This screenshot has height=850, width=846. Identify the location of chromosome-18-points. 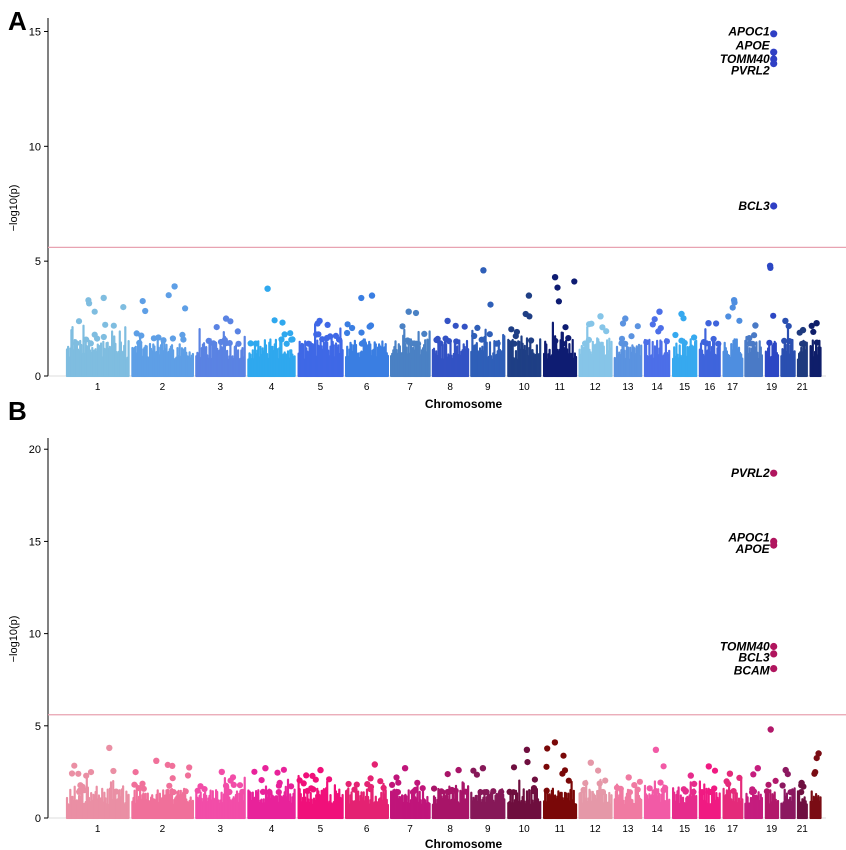
(754, 350).